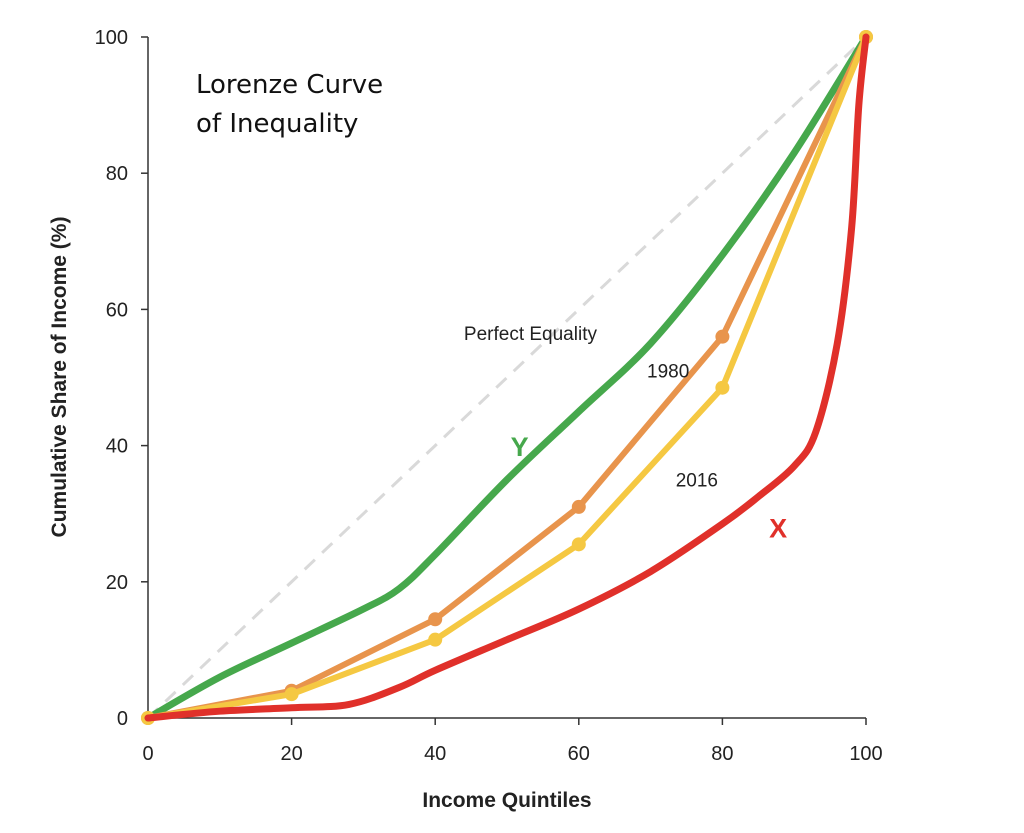 This screenshot has width=1024, height=833. I want to click on annotation-x: X, so click(778, 529).